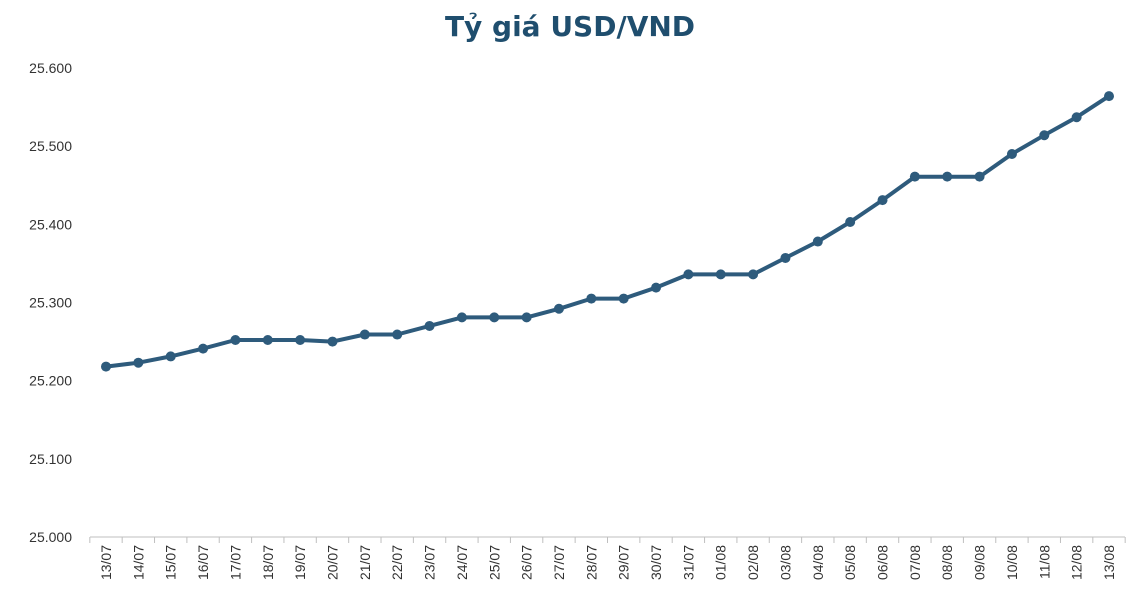  Describe the element at coordinates (50, 146) in the screenshot. I see `y-tick-label: 25.500` at that location.